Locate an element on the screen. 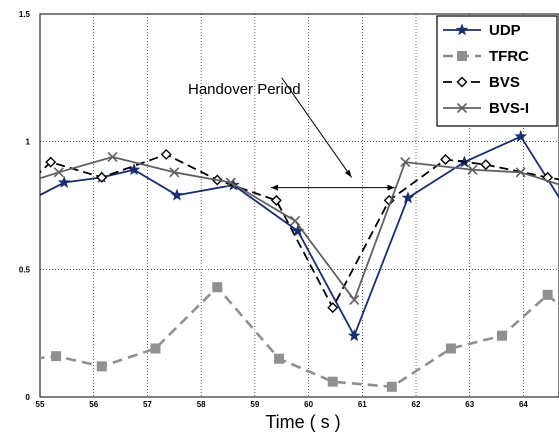 The image size is (559, 440). x-tick-label: 64 is located at coordinates (523, 404).